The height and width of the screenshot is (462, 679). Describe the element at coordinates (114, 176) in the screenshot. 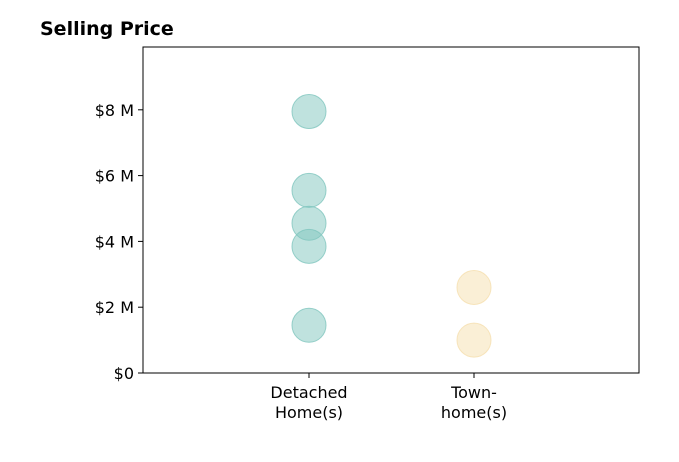

I see `y-tick-label: $6 M` at that location.